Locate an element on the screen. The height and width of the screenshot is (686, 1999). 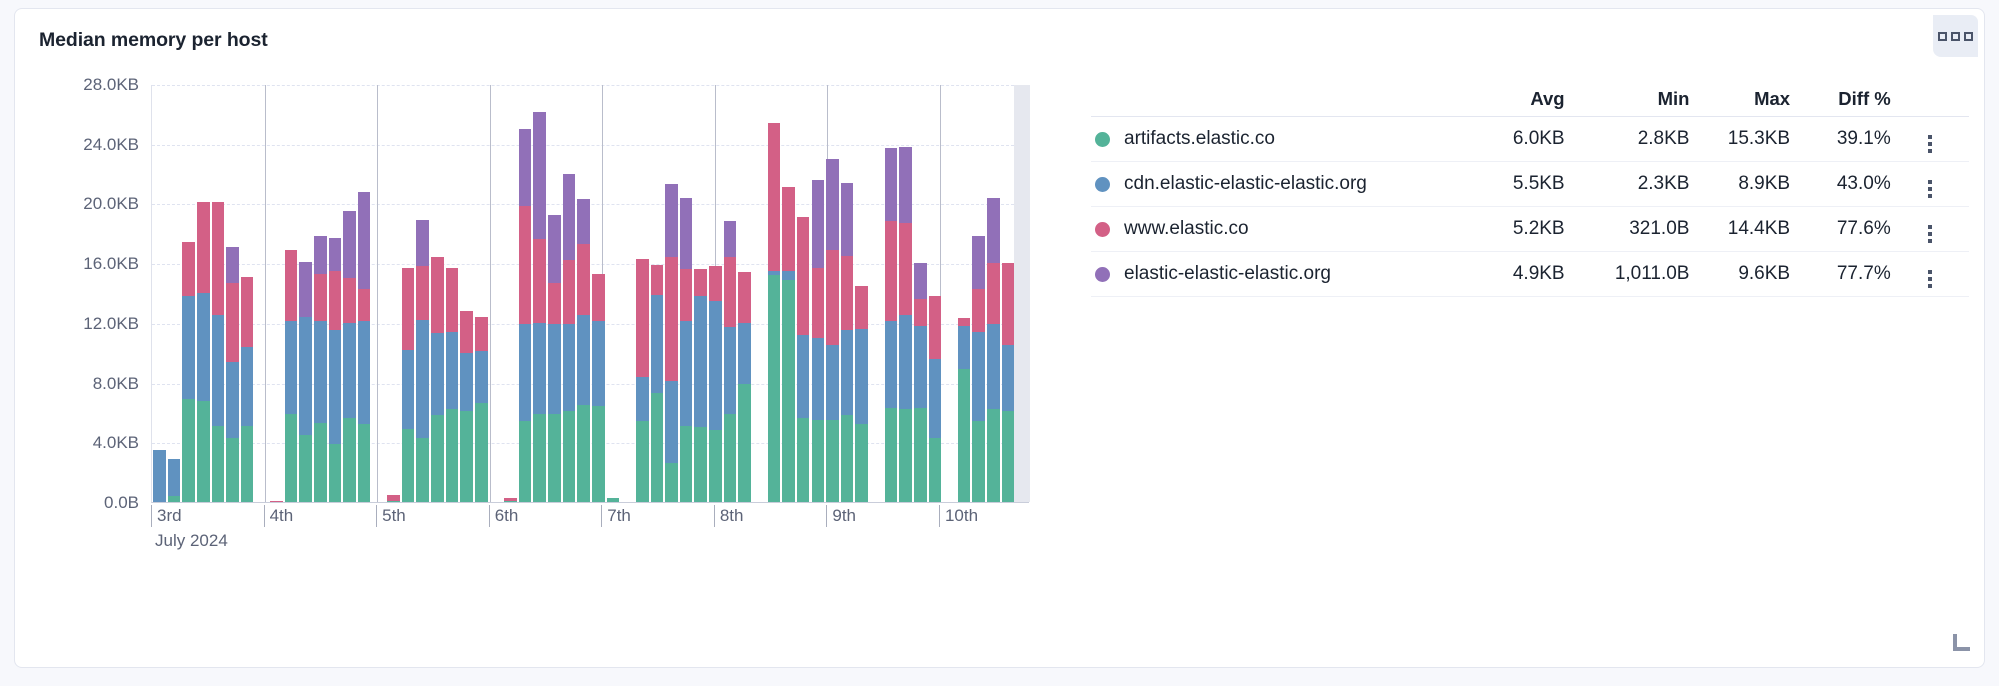
table-row: www.elastic.co 5.2KB 321.0B 14.4KB 77.6% is located at coordinates (1530, 229).